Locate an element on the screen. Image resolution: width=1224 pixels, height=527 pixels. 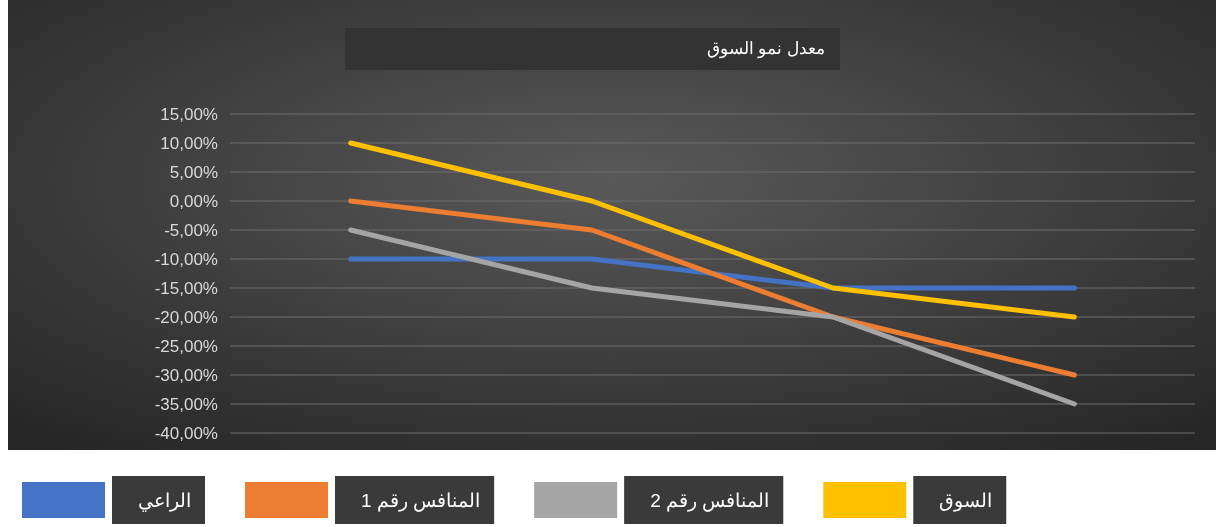
legend-label: المنافس رقم 1 is located at coordinates (421, 501).